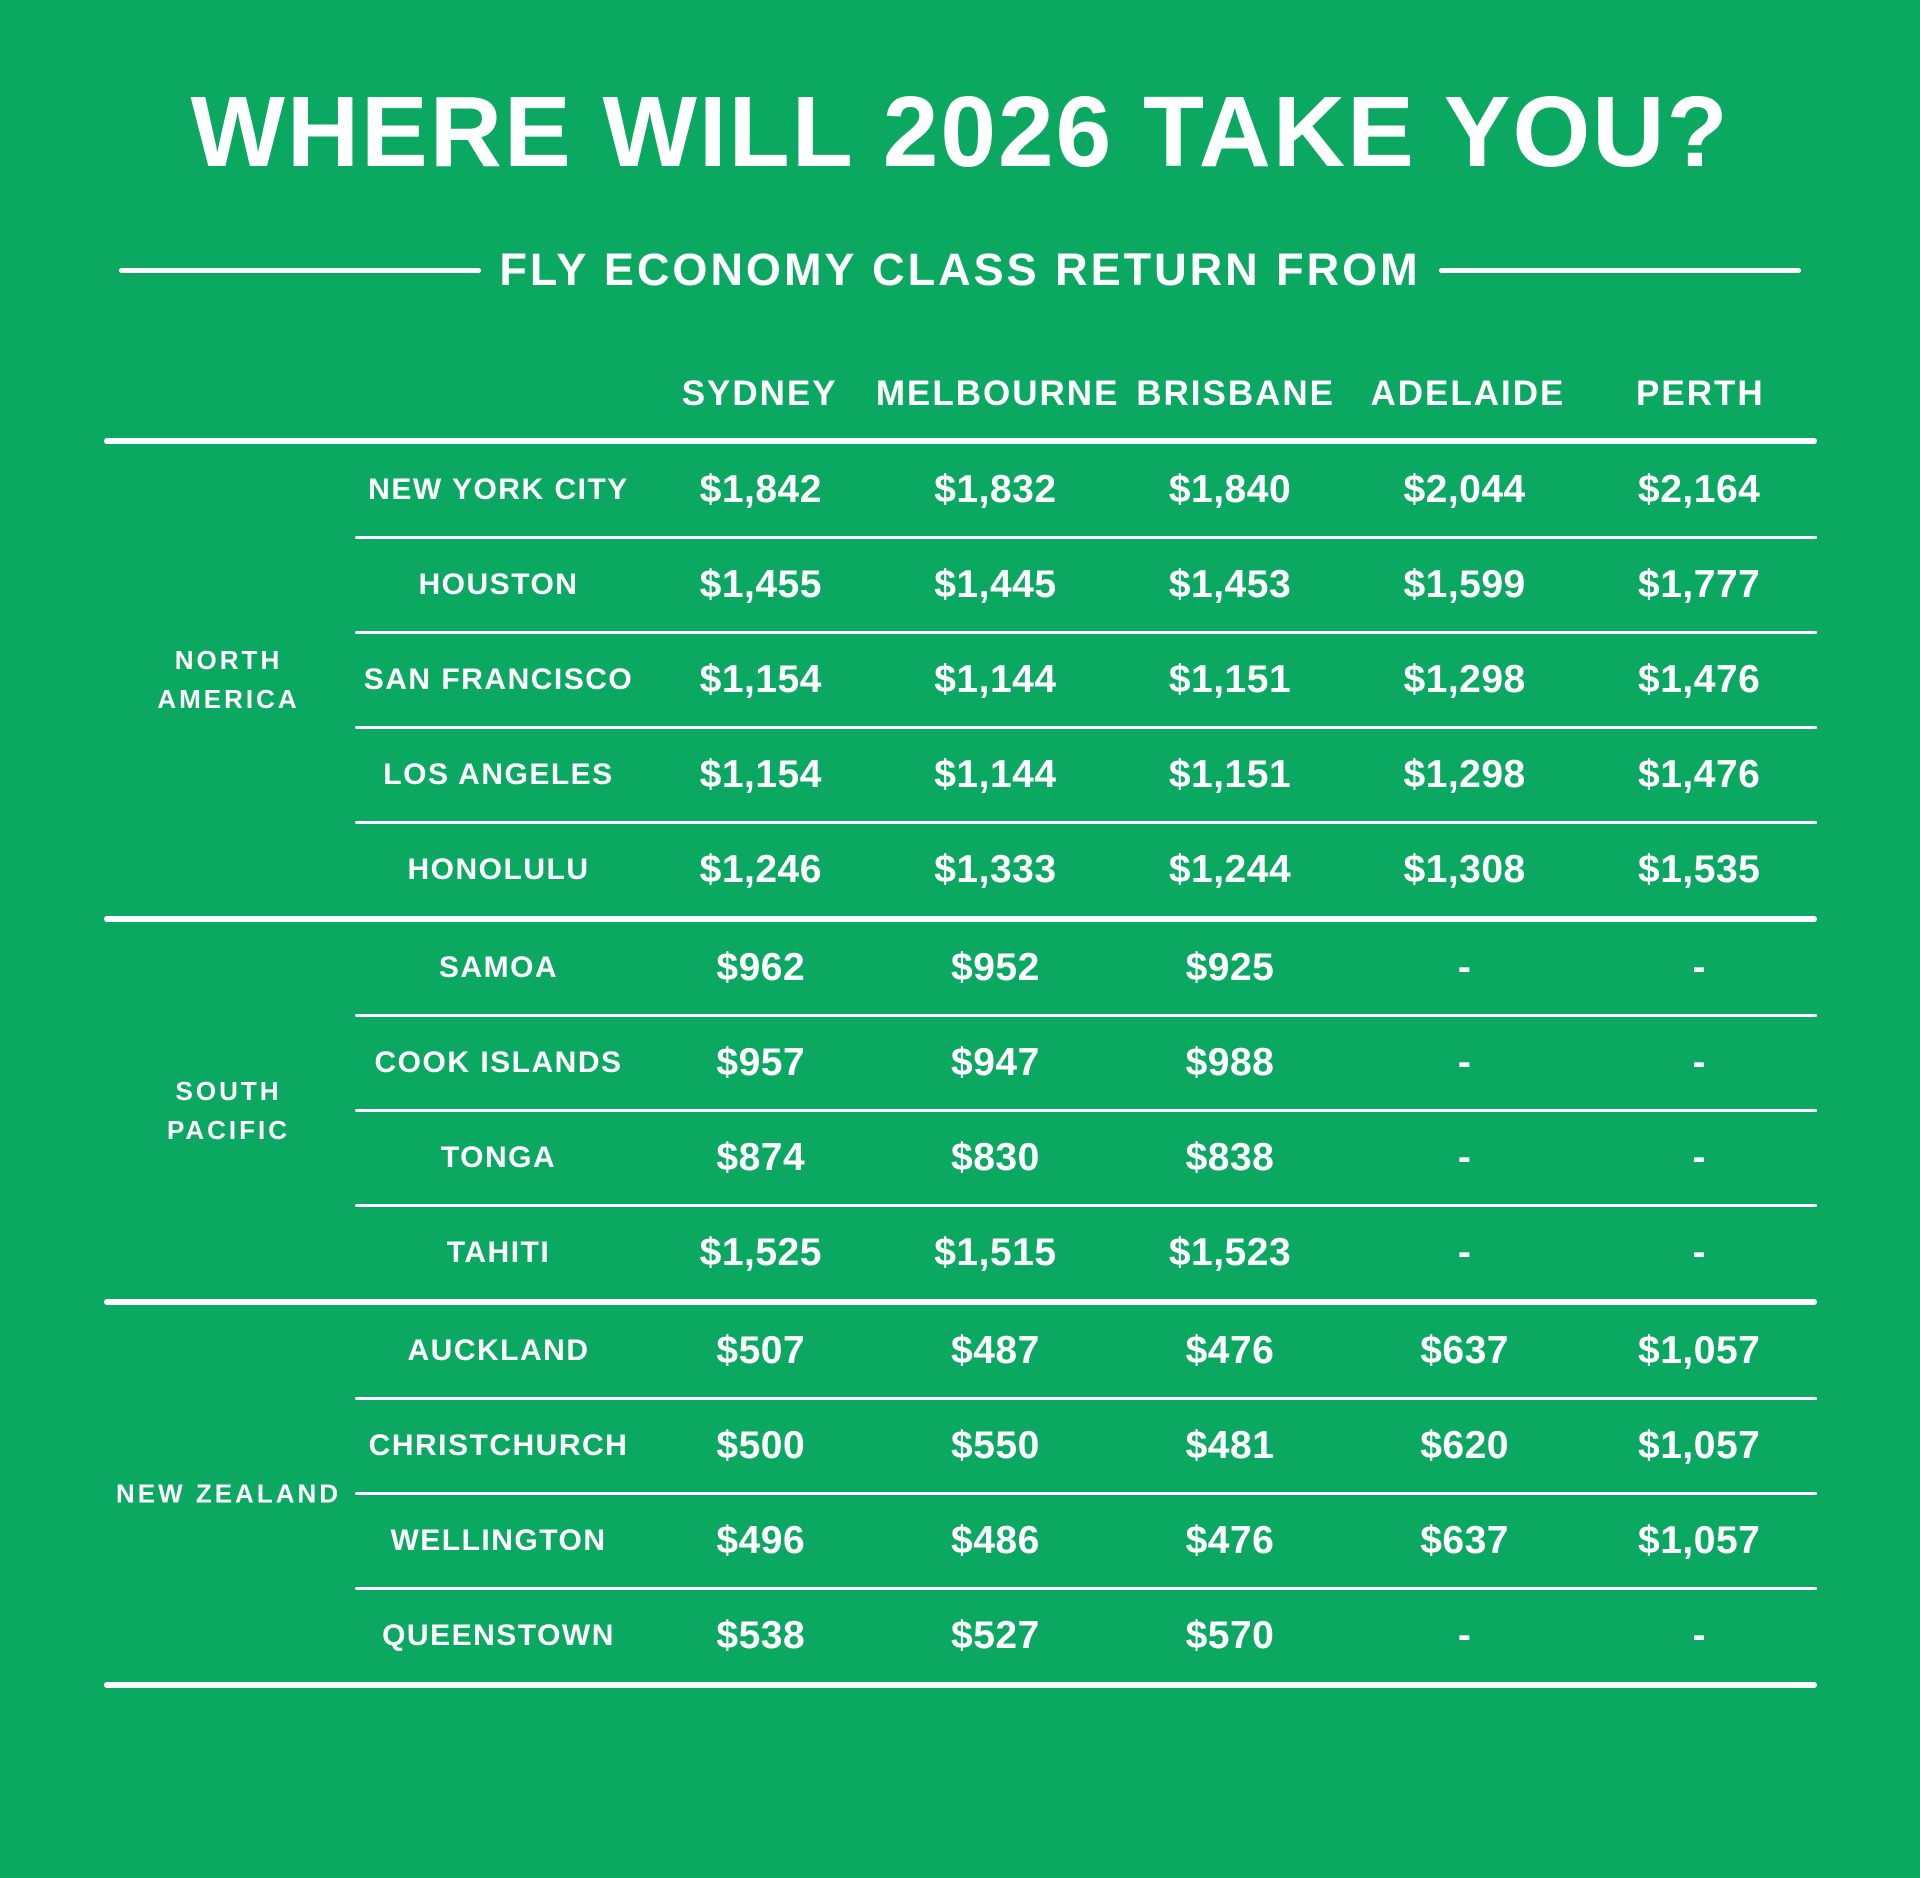 The width and height of the screenshot is (1920, 1878). I want to click on fare-row-christchurch: CHRISTCHURCH $500 $550 $481 $620 $1,057, so click(960, 1446).